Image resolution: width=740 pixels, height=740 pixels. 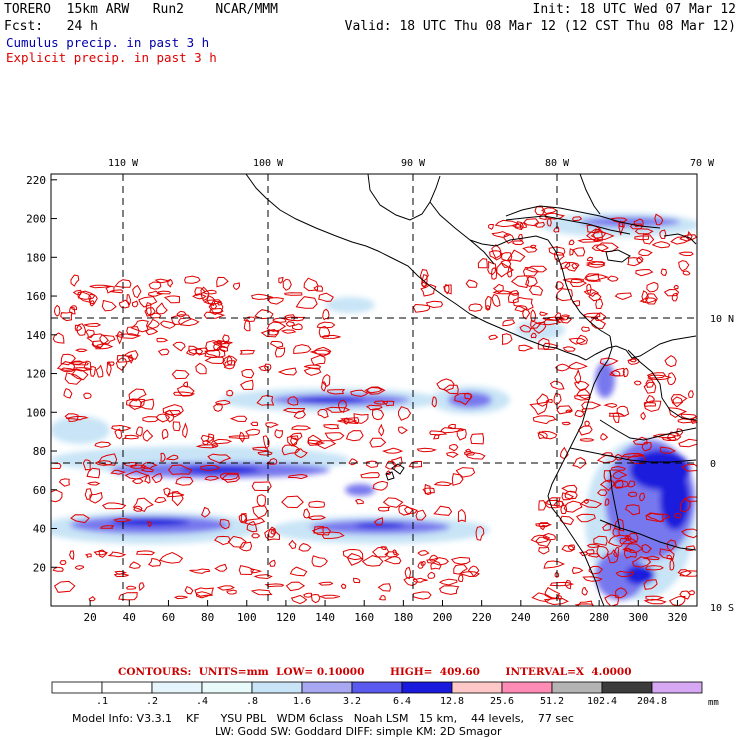 What do you see at coordinates (39, 490) in the screenshot?
I see `y-tick-label: 60` at bounding box center [39, 490].